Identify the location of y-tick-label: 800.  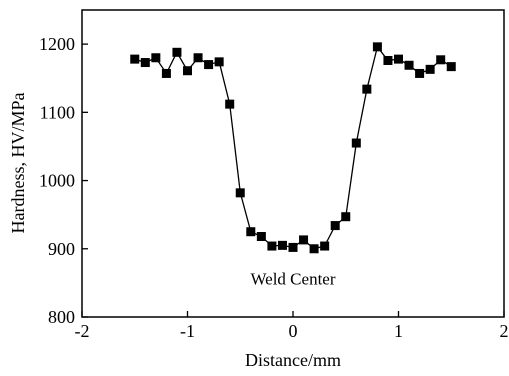
(61, 317).